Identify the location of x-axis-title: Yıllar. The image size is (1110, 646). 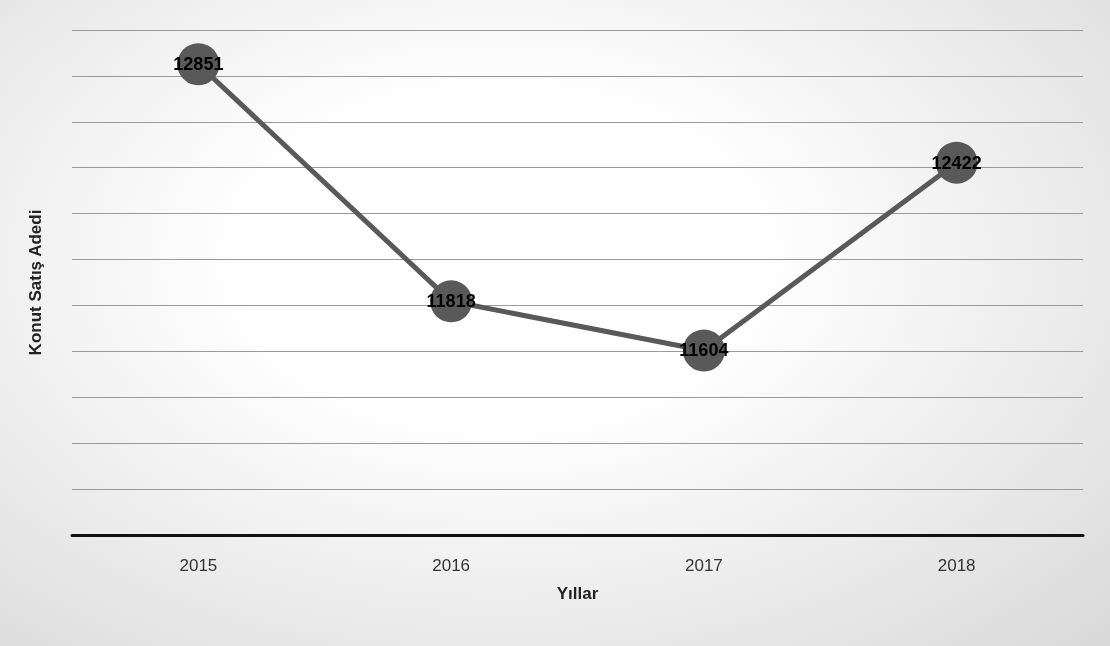
(577, 593).